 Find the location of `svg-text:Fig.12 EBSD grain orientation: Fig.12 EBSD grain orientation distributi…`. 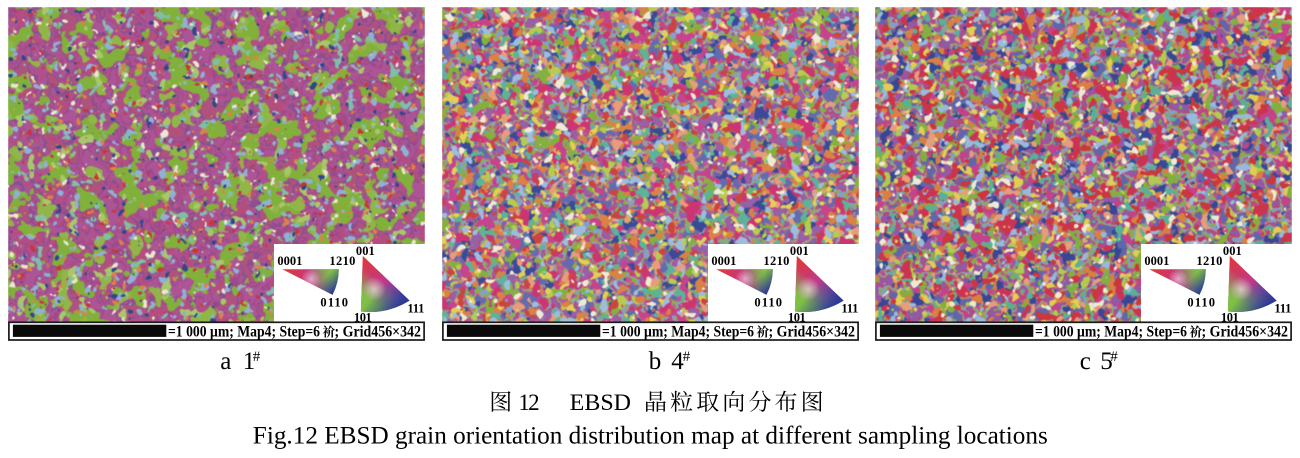

svg-text:Fig.12 EBSD grain orientation: Fig.12 EBSD grain orientation distributi… is located at coordinates (650, 436).